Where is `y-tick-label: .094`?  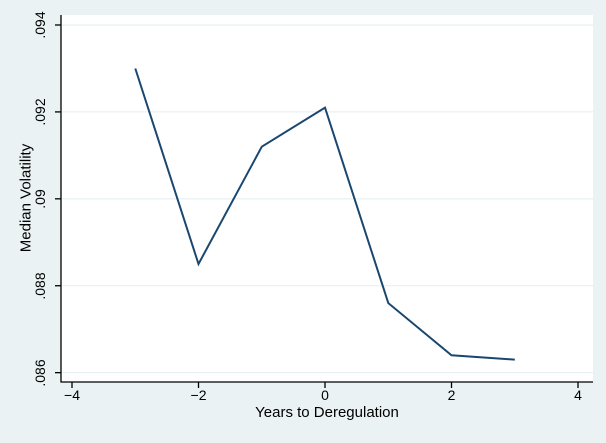 y-tick-label: .094 is located at coordinates (40, 25).